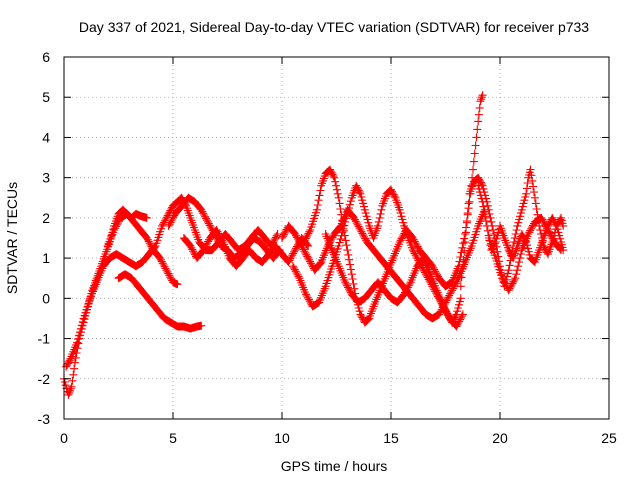  What do you see at coordinates (46, 97) in the screenshot?
I see `y-tick-label: 5` at bounding box center [46, 97].